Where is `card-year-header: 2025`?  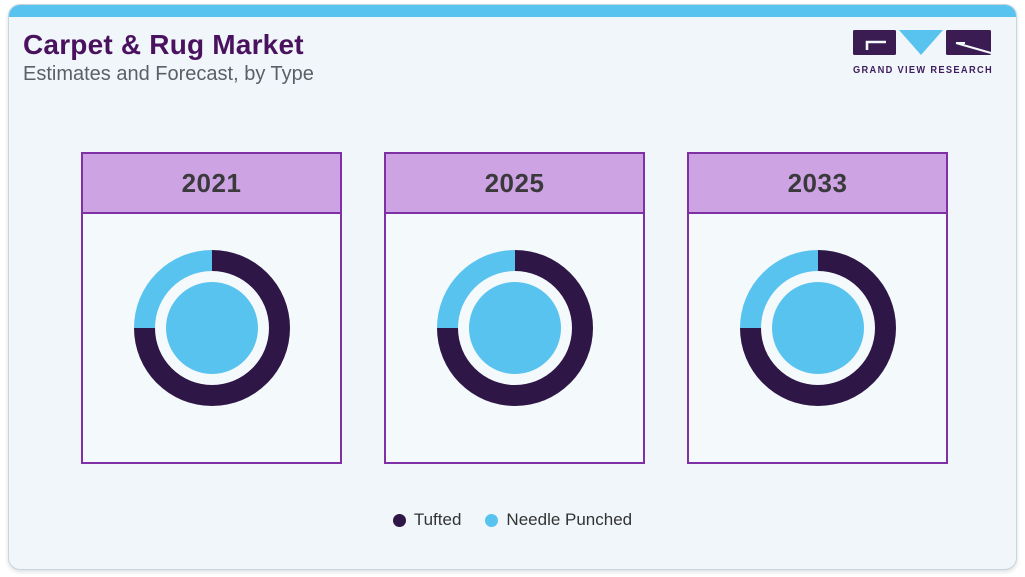
card-year-header: 2025 is located at coordinates (514, 184).